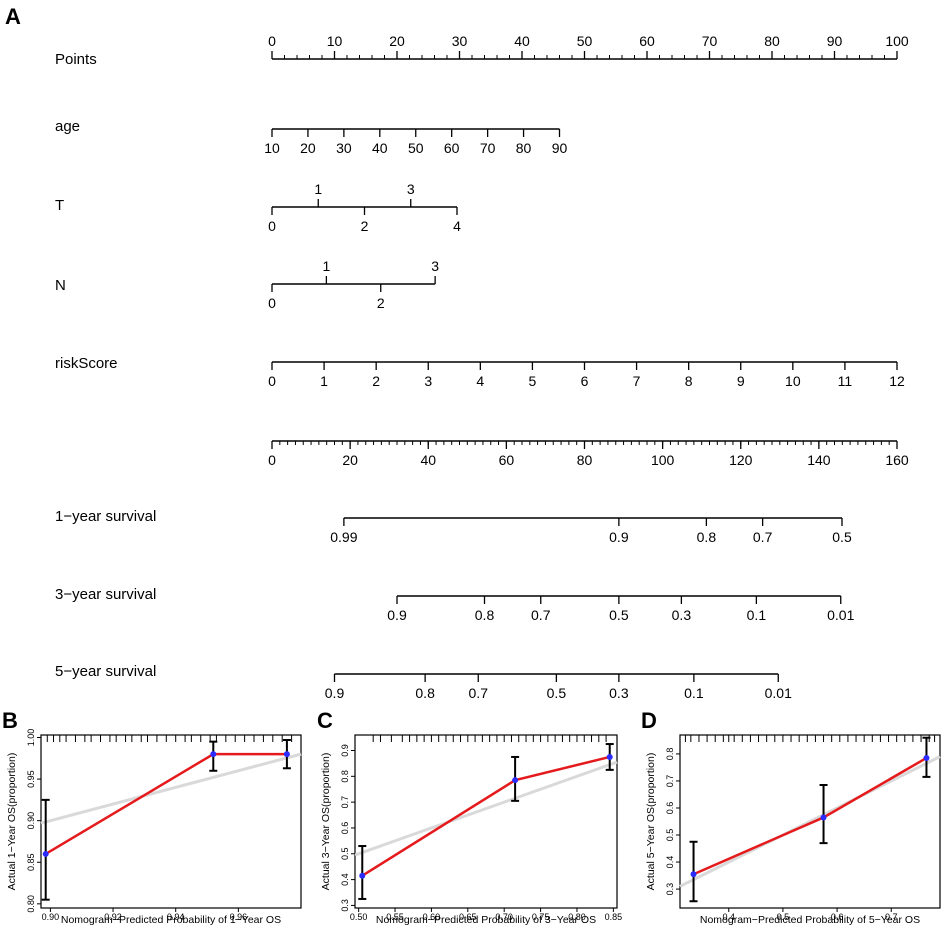  What do you see at coordinates (60, 285) in the screenshot?
I see `row-label: N` at bounding box center [60, 285].